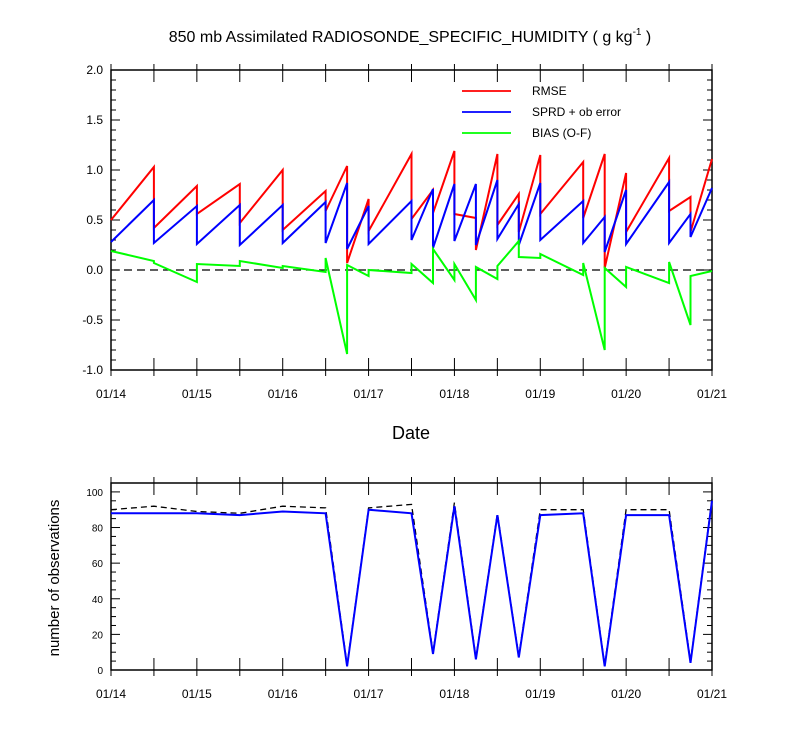 Image resolution: width=800 pixels, height=750 pixels. I want to click on top-y-tick-label: -1.0, so click(92, 370).